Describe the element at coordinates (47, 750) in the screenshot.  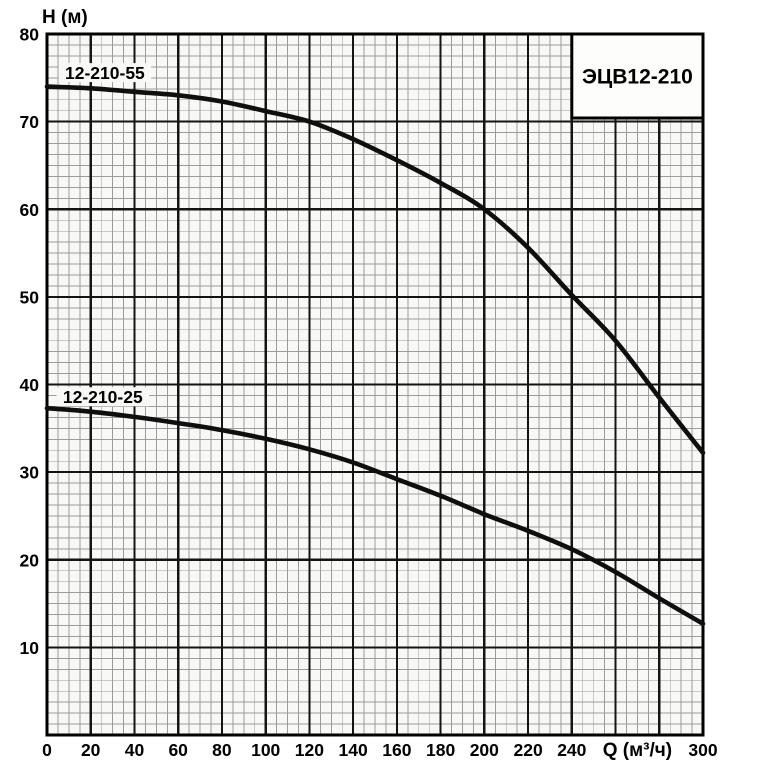
I see `x-tick-label-0: 0` at that location.